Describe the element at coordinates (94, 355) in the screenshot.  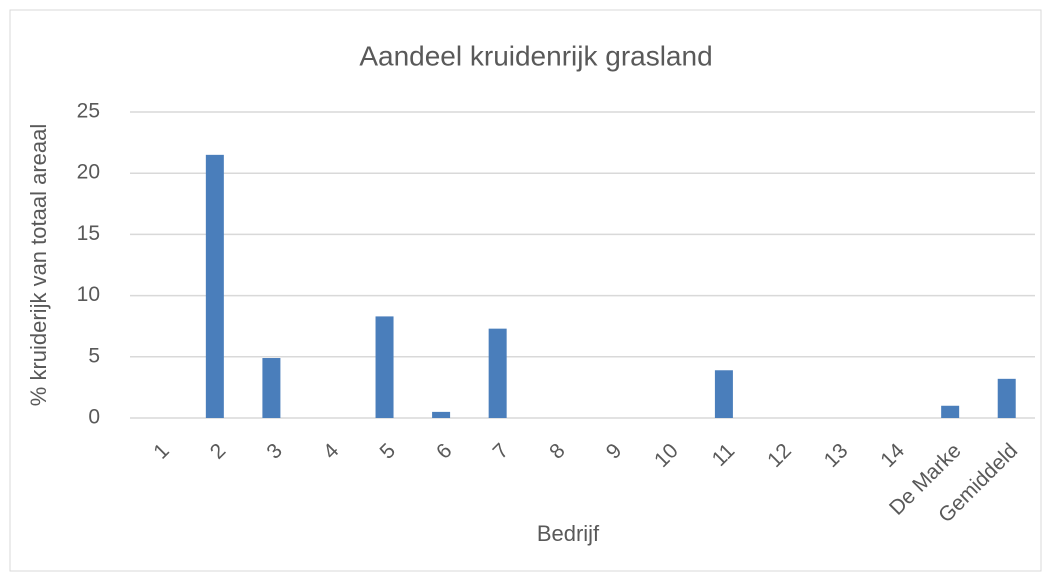
I see `y-tick-label: 5` at that location.